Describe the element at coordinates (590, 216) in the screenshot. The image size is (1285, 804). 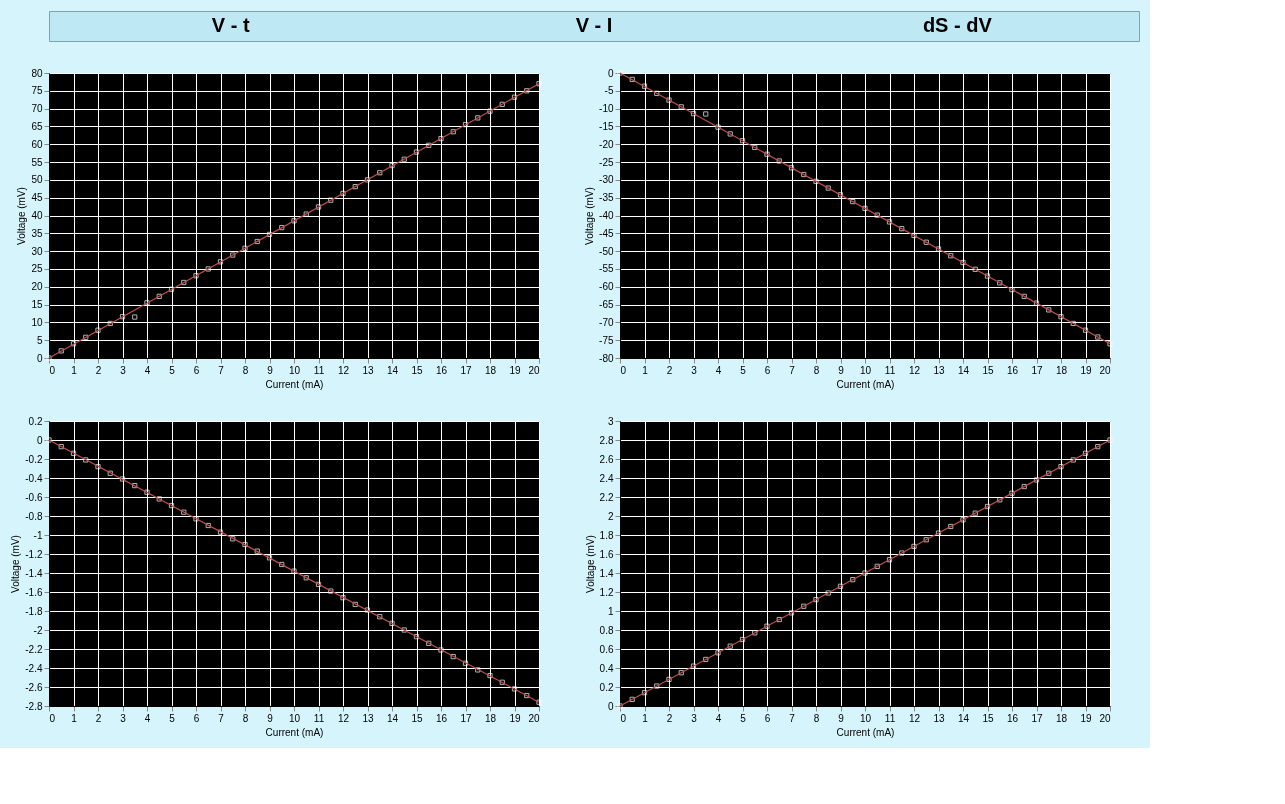
I see `y-axis-title: Voltage (mV)` at that location.